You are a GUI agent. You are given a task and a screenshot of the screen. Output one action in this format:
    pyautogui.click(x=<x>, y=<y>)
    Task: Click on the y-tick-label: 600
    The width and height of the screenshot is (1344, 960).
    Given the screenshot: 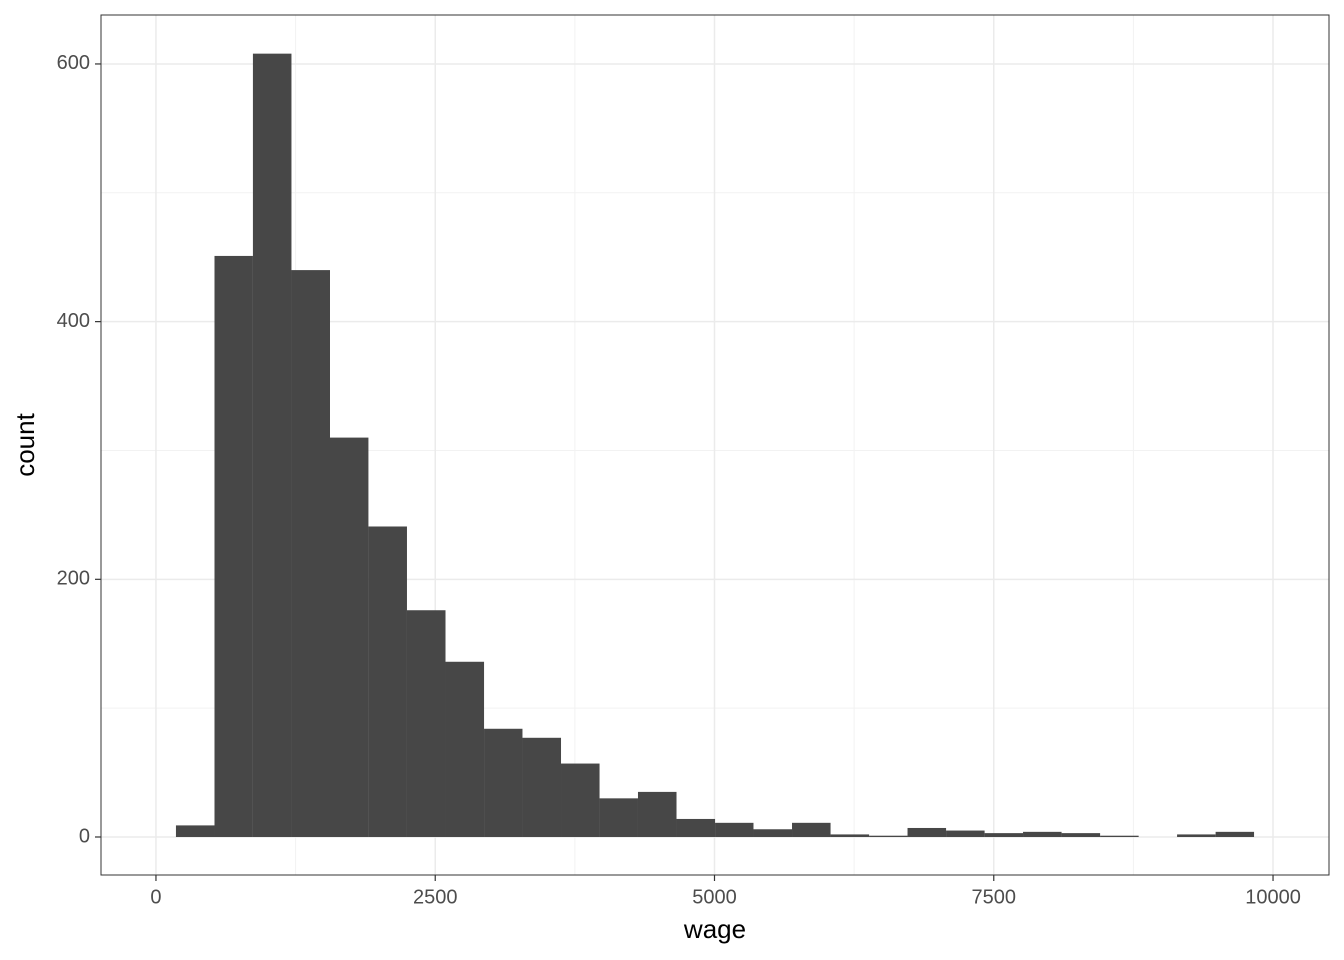 What is the action you would take?
    pyautogui.click(x=73, y=63)
    